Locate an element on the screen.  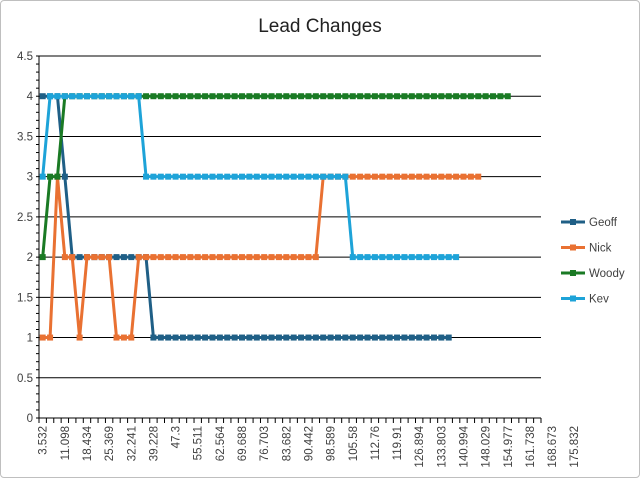
x-tick-label: 18.434 is located at coordinates (88, 443).